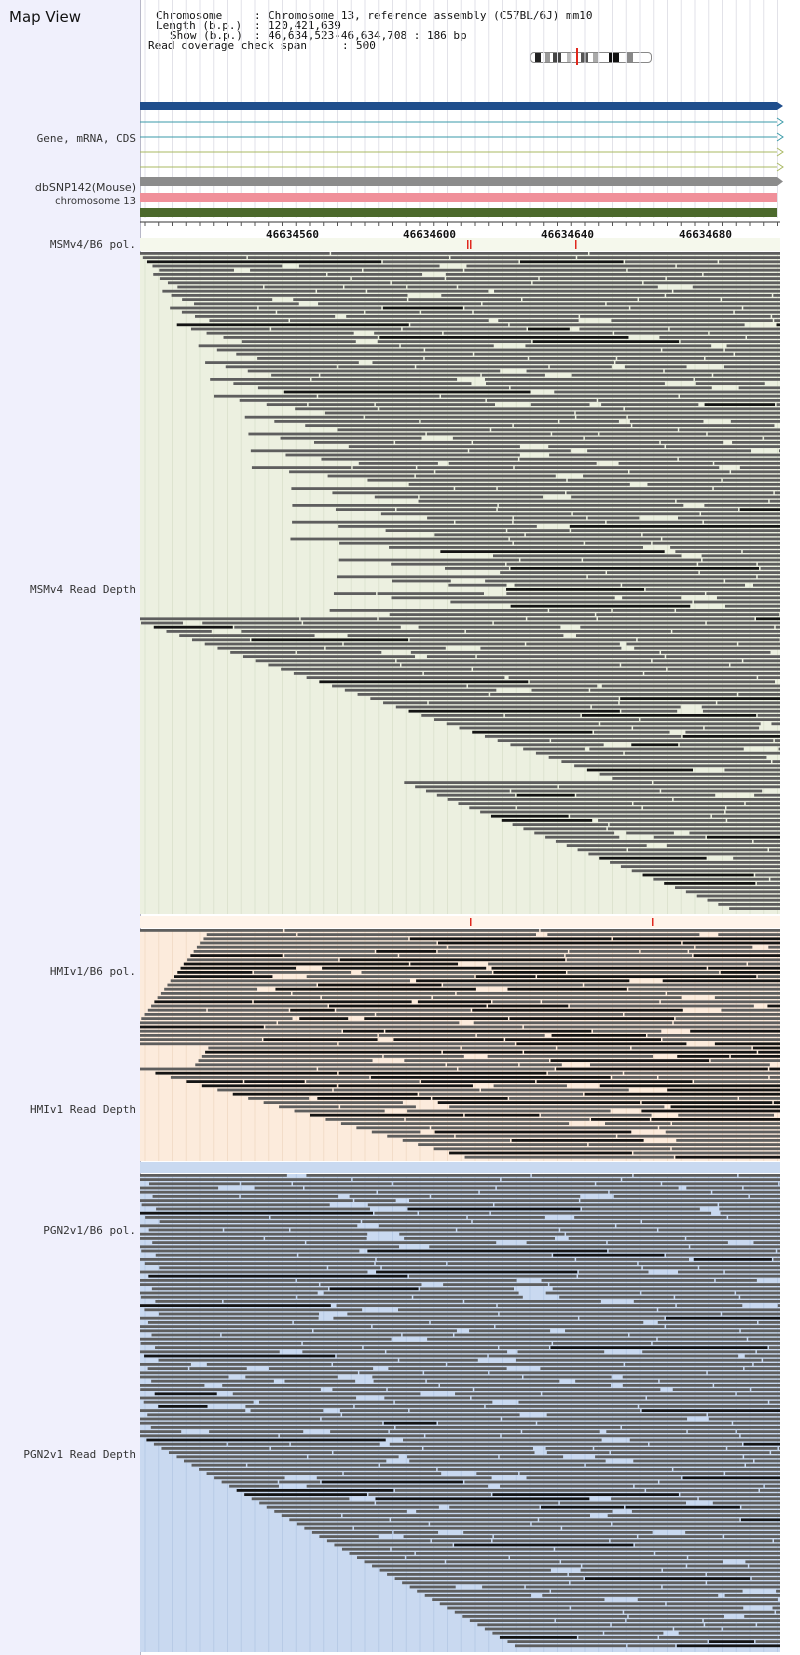 This screenshot has width=800, height=1655. What do you see at coordinates (85, 187) in the screenshot?
I see `track-label-dbsnp: dbSNP142(Mouse)` at bounding box center [85, 187].